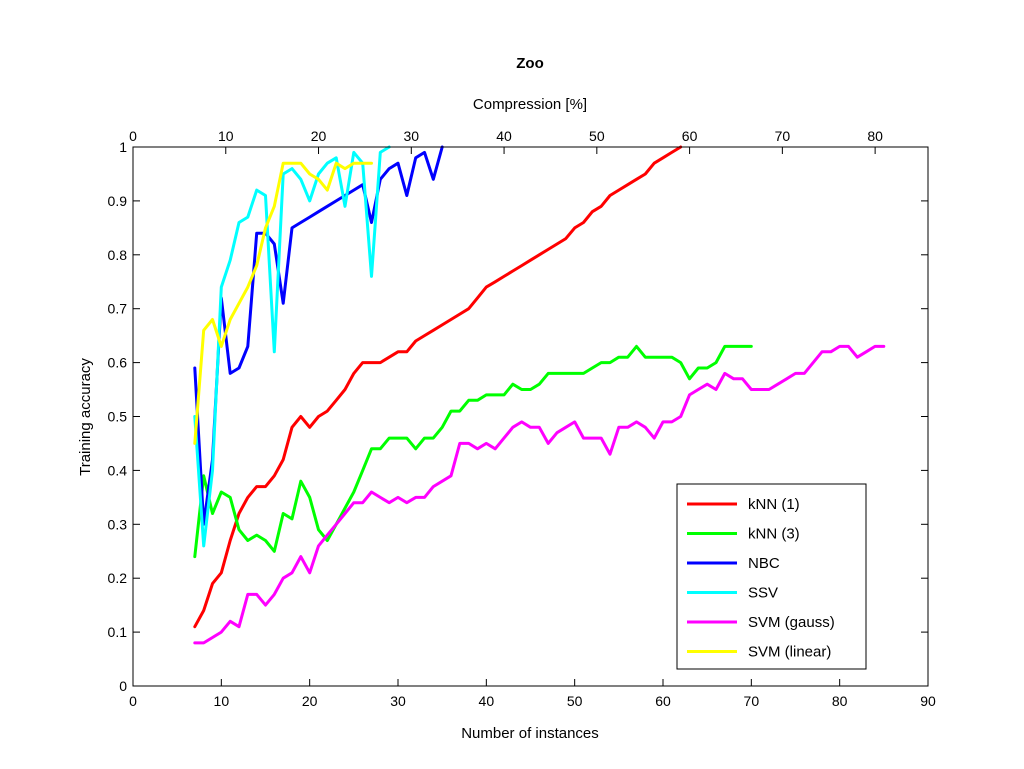  I want to click on top-tick-label: 80, so click(875, 136).